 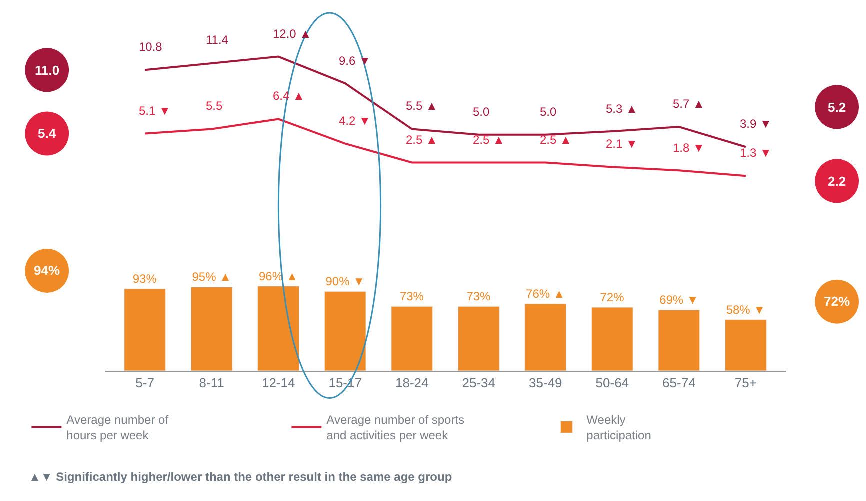 What do you see at coordinates (689, 104) in the screenshot?
I see `data-label: 5.7 ▲` at bounding box center [689, 104].